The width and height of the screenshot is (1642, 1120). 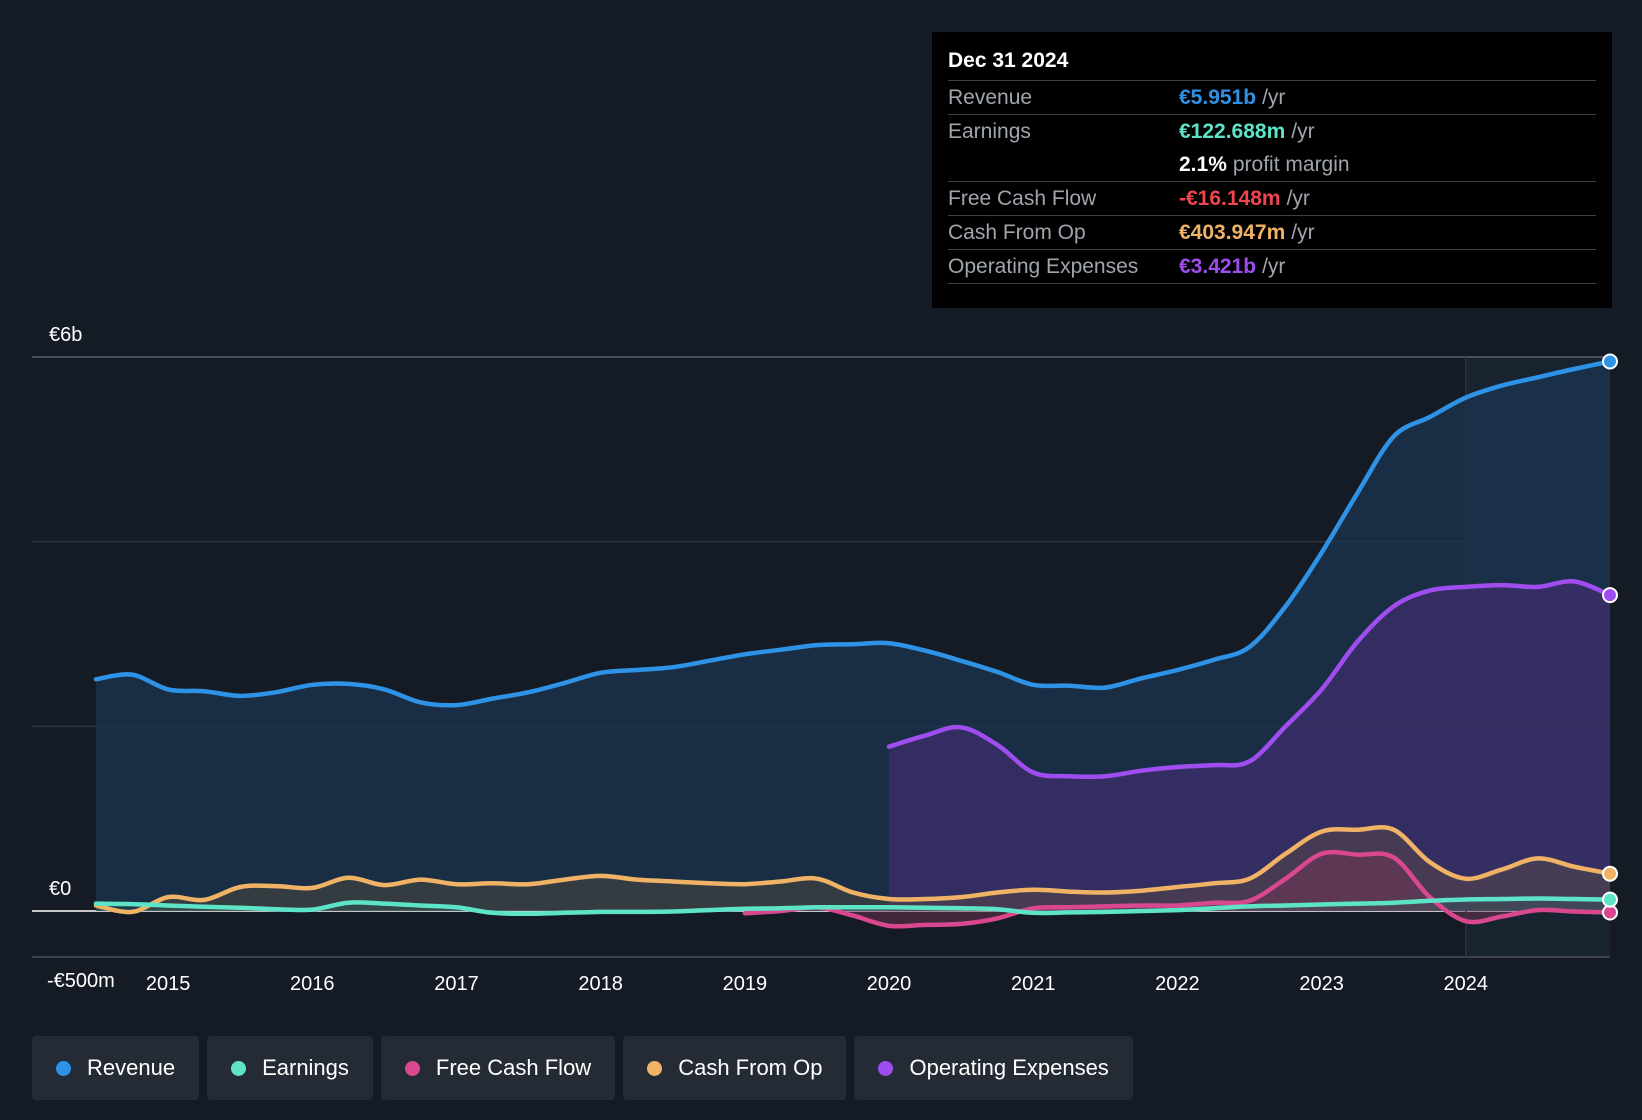 I want to click on free-cash-flow-area, so click(x=1177, y=889).